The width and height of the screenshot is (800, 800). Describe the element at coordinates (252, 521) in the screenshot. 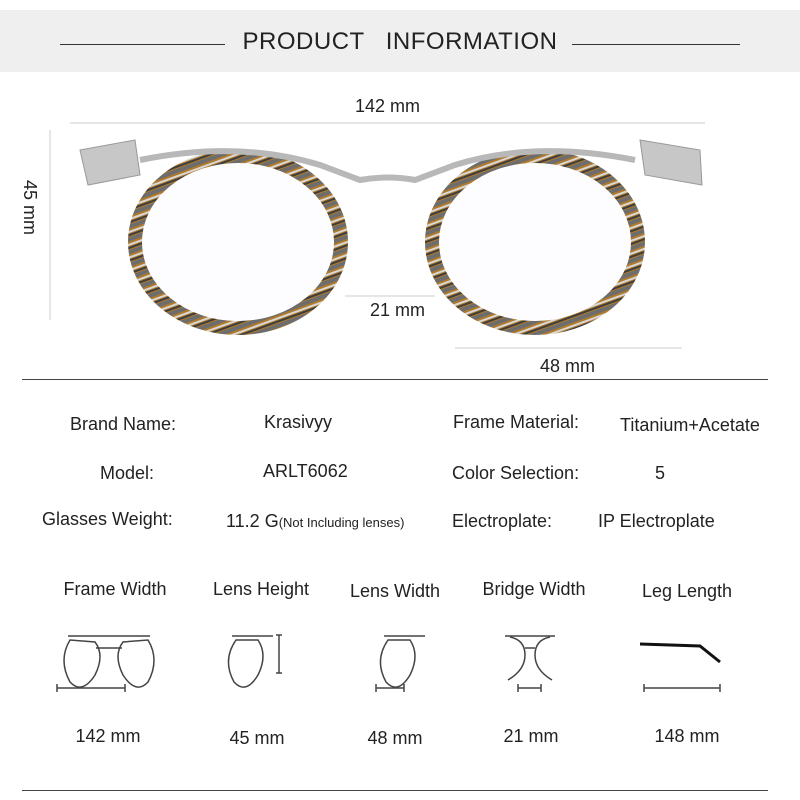

I see `weight-number: 11.2 G` at that location.